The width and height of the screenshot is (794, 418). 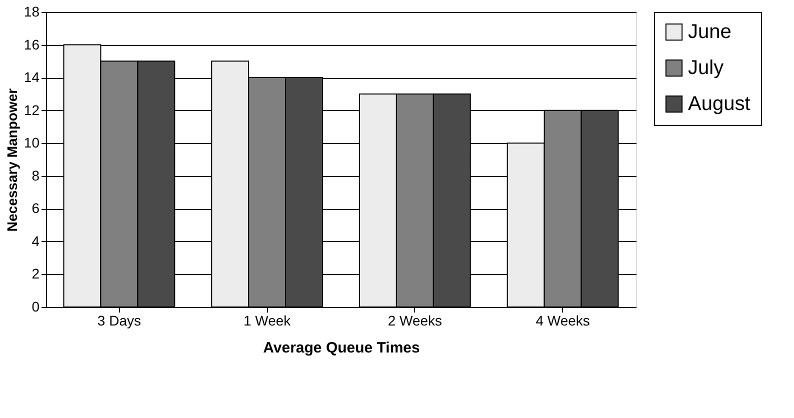 I want to click on y-tick-label: 10, so click(x=32, y=142).